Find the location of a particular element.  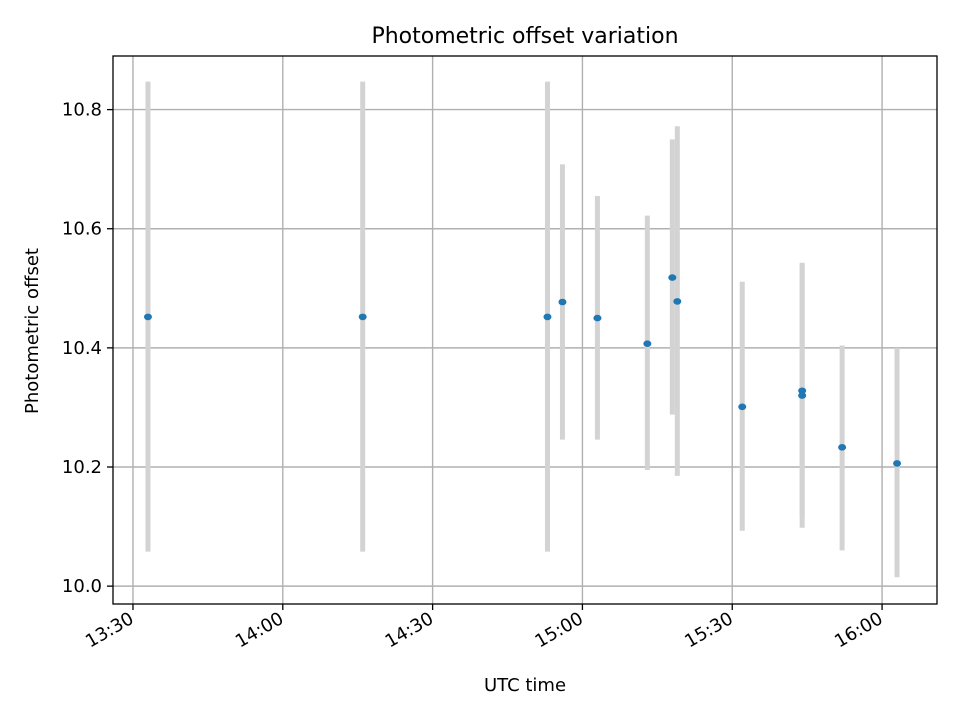

y-tick-label: 10.0 is located at coordinates (82, 586).